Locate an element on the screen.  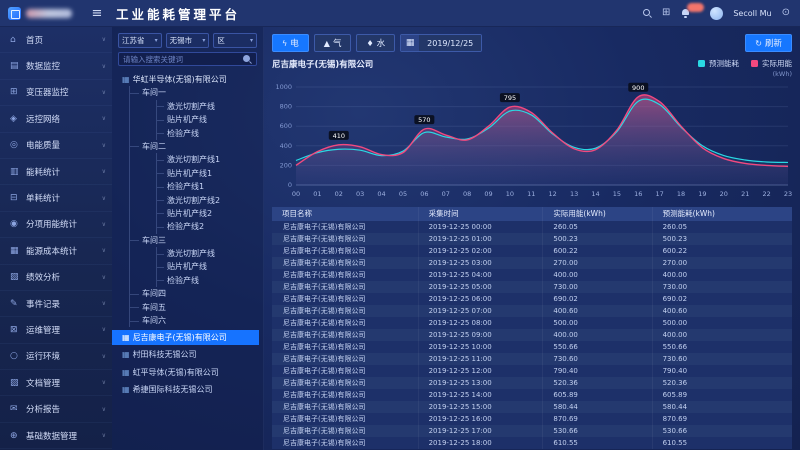
legend-item-predicted: 预测能耗 is located at coordinates (718, 63).